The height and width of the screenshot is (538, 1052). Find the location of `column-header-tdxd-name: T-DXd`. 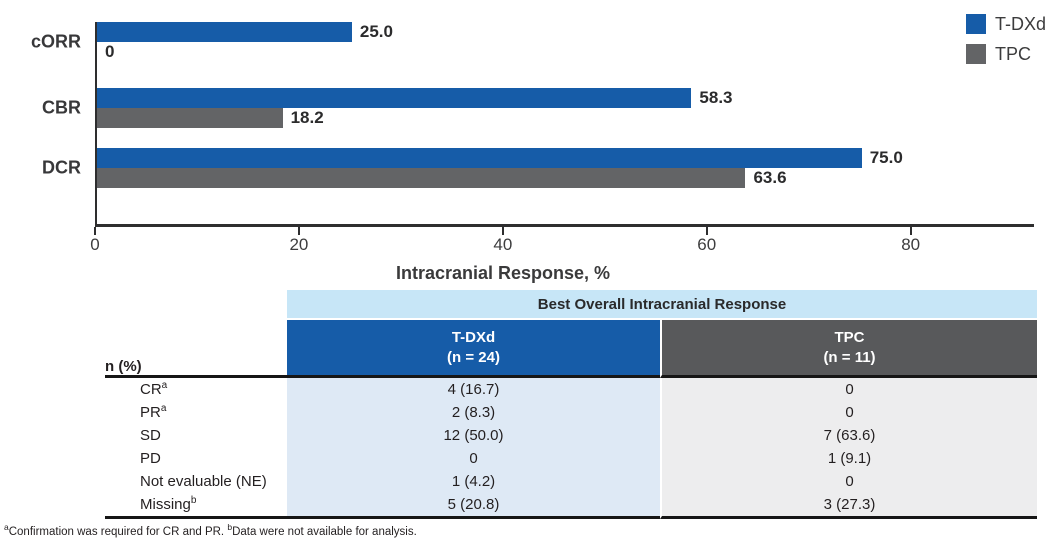

column-header-tdxd-name: T-DXd is located at coordinates (473, 337).